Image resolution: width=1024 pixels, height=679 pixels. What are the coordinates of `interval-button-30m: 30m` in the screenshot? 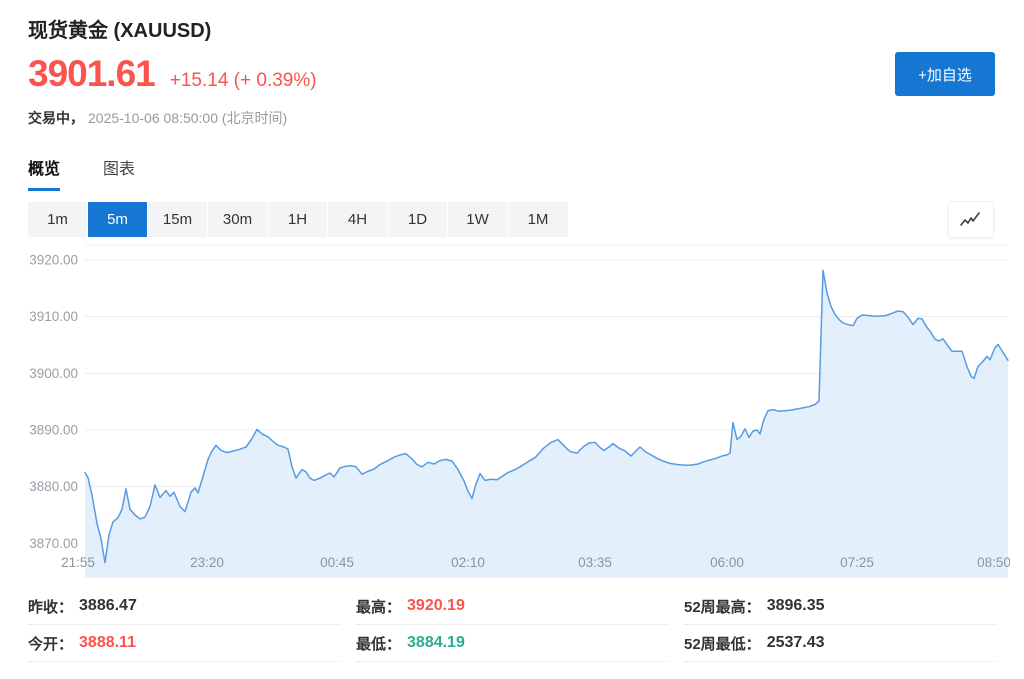 It's located at (238, 219).